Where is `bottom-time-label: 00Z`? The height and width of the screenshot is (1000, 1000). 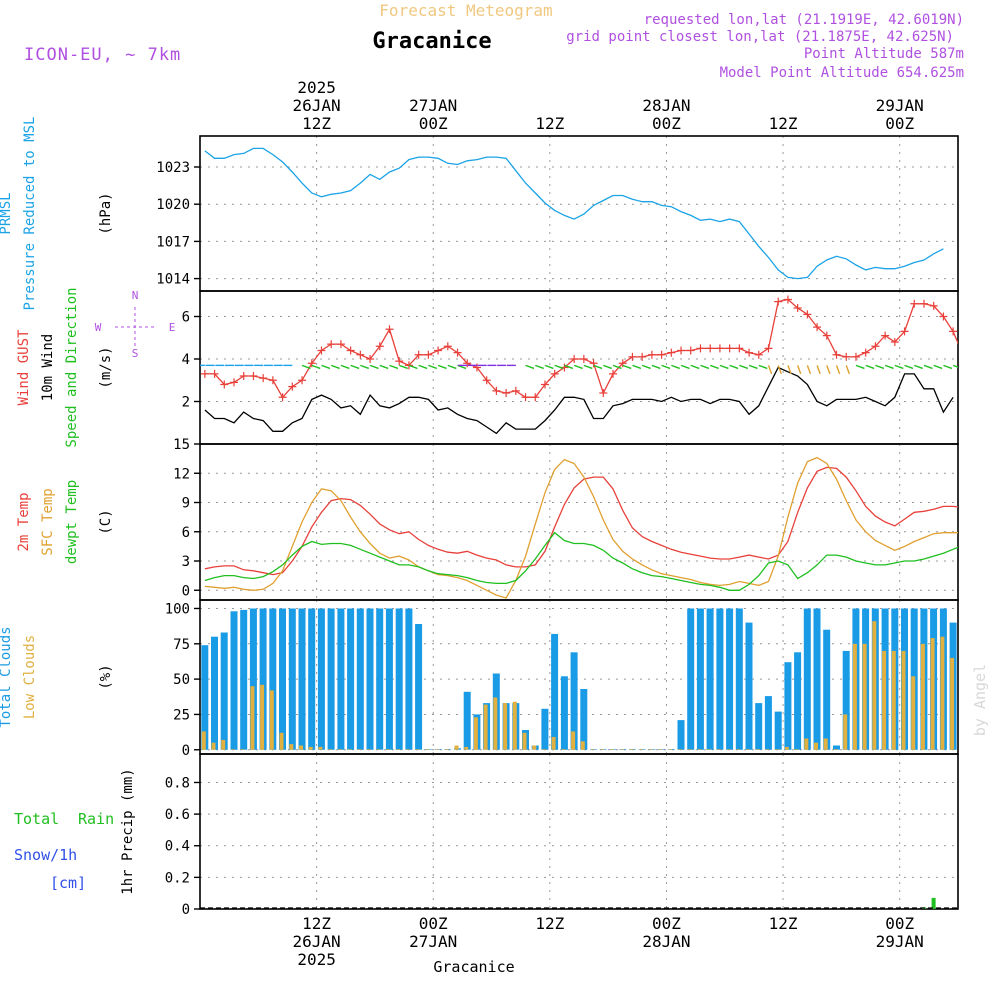 bottom-time-label: 00Z is located at coordinates (666, 923).